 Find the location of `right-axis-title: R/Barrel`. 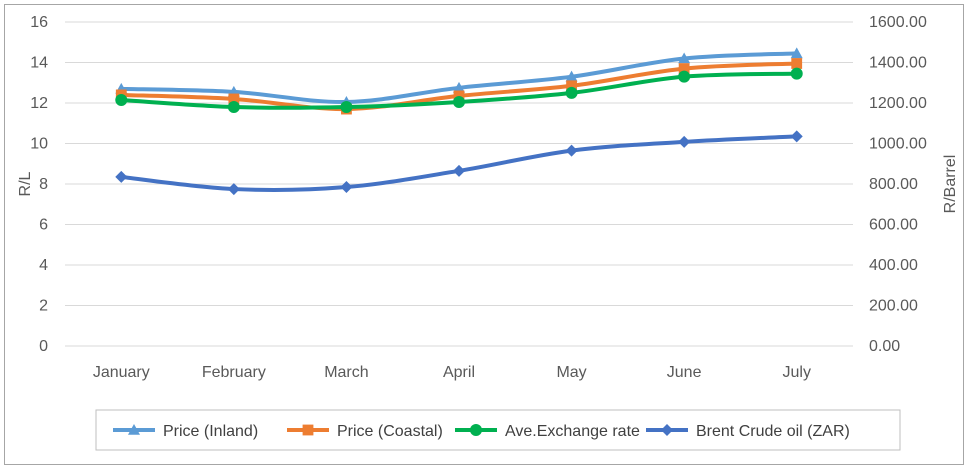

right-axis-title: R/Barrel is located at coordinates (950, 184).